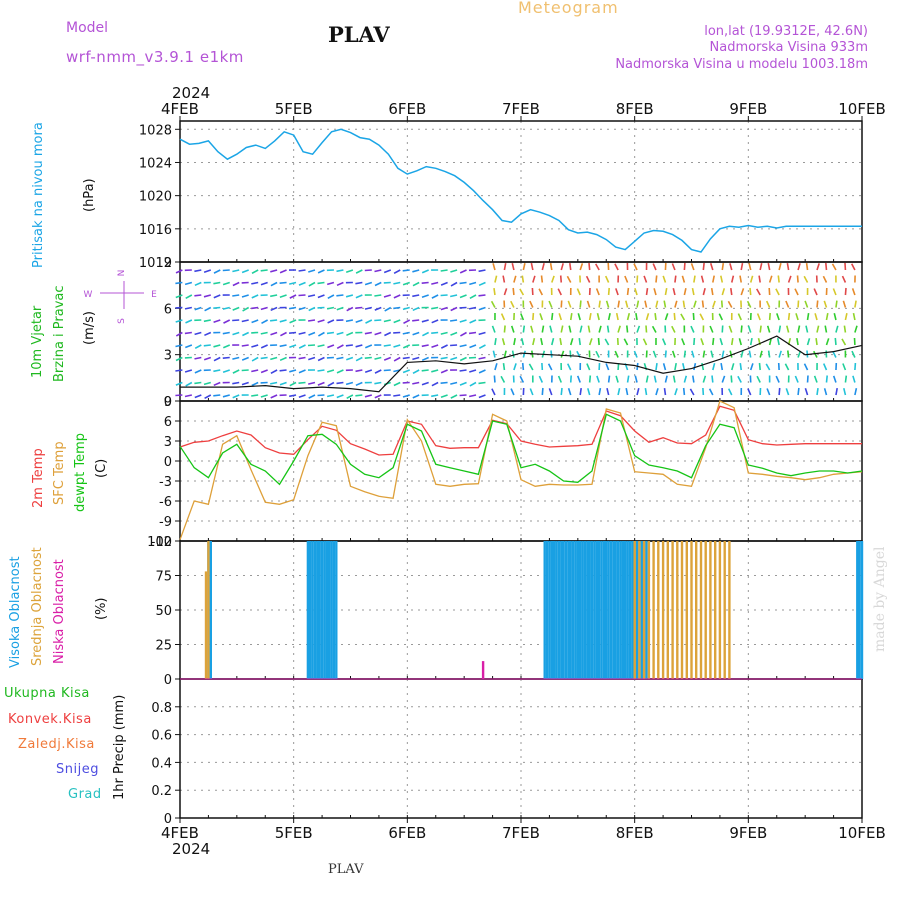 The width and height of the screenshot is (900, 900). Describe the element at coordinates (359, 34) in the screenshot. I see `station-title: PLAV` at that location.